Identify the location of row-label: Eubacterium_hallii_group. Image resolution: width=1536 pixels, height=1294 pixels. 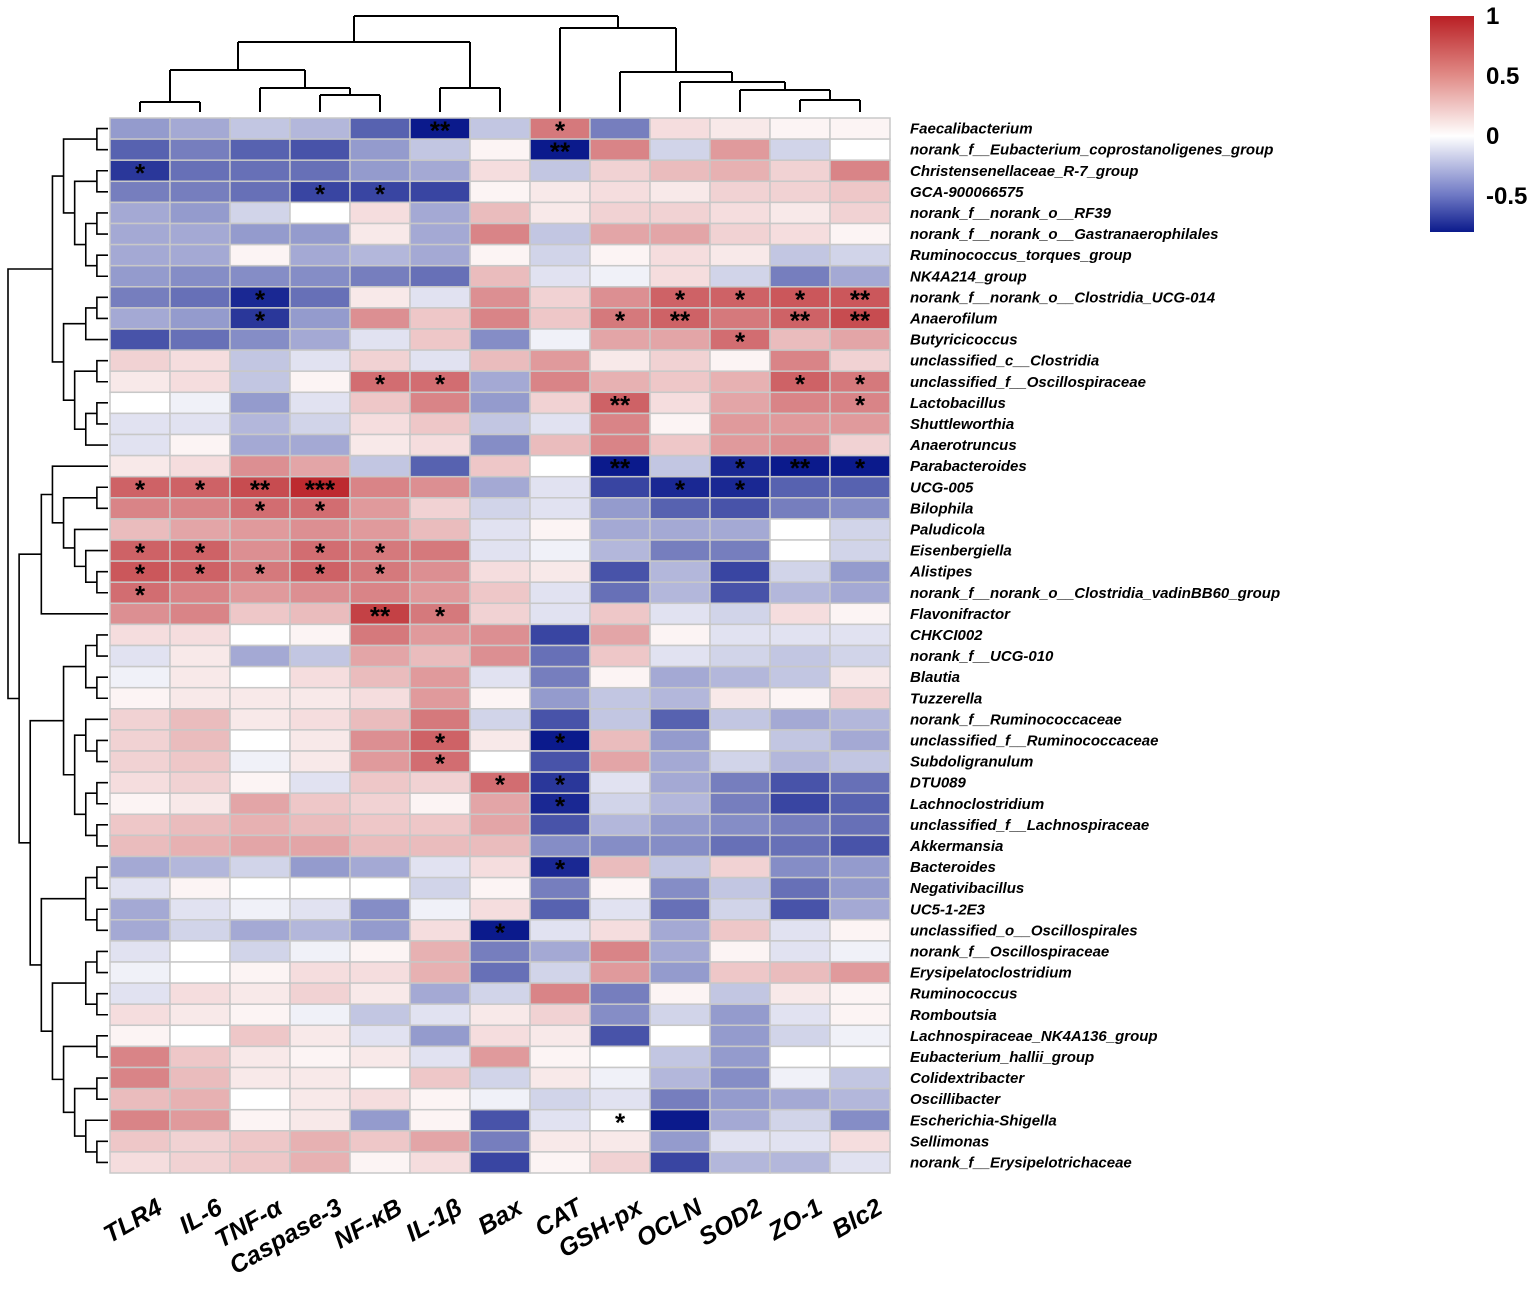
(1002, 1057).